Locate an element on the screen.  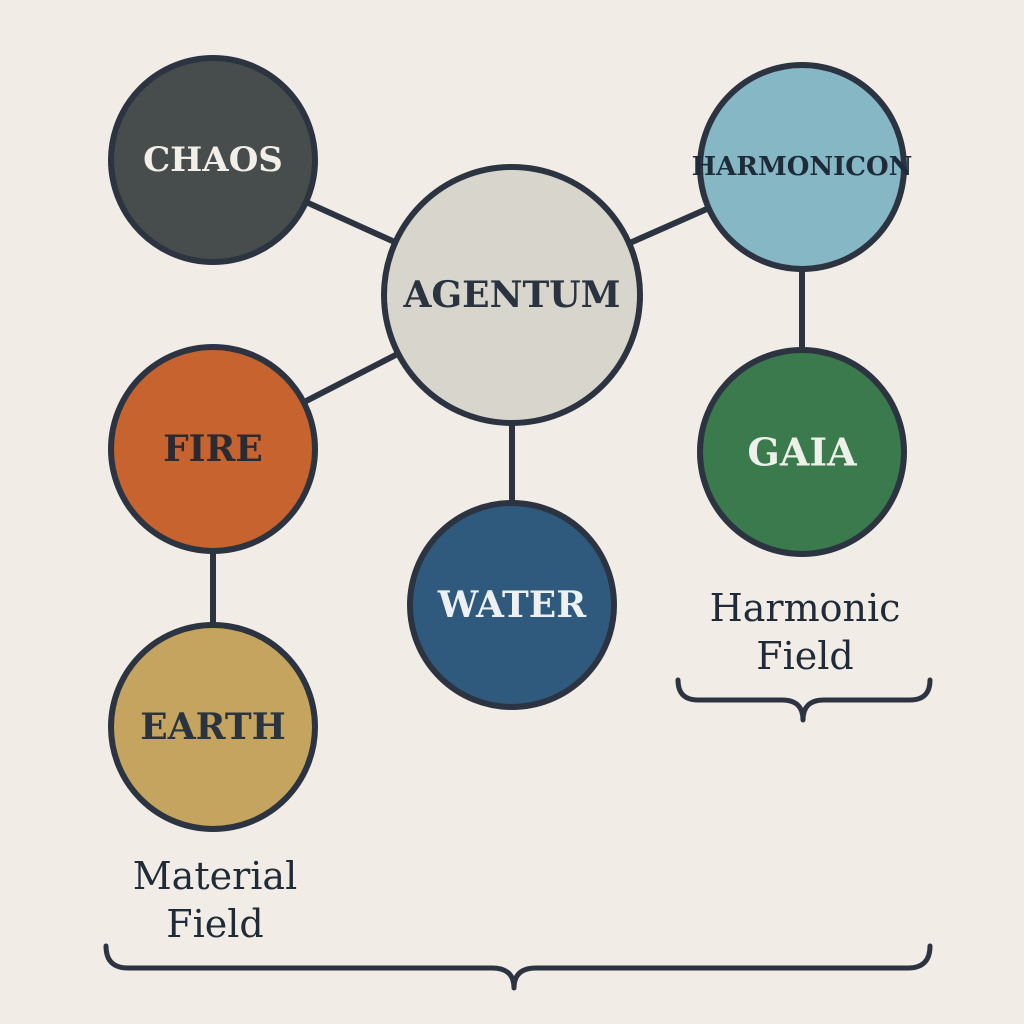
node-agentum-label: AGENTUM is located at coordinates (511, 295).